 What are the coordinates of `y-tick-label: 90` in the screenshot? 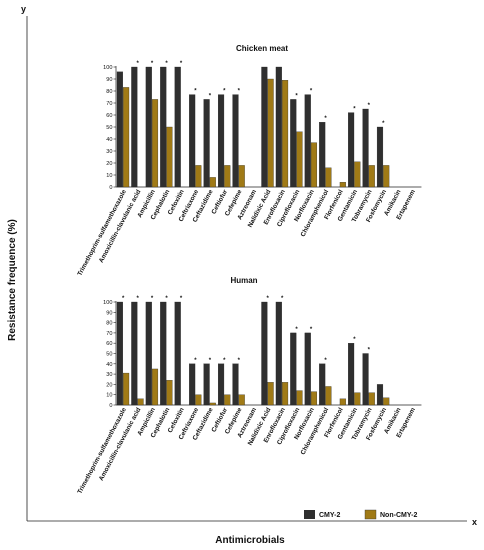 It's located at (109, 80).